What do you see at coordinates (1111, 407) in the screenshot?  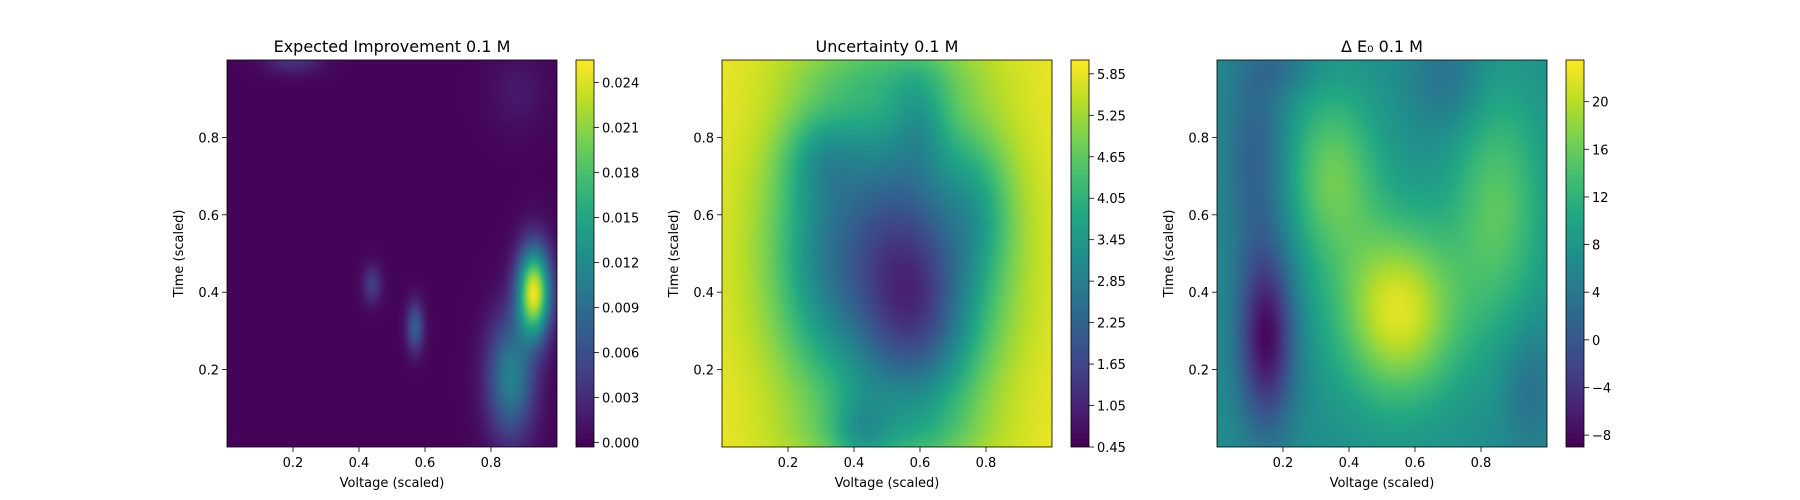 I see `colorbar-tick-label: 1.05` at bounding box center [1111, 407].